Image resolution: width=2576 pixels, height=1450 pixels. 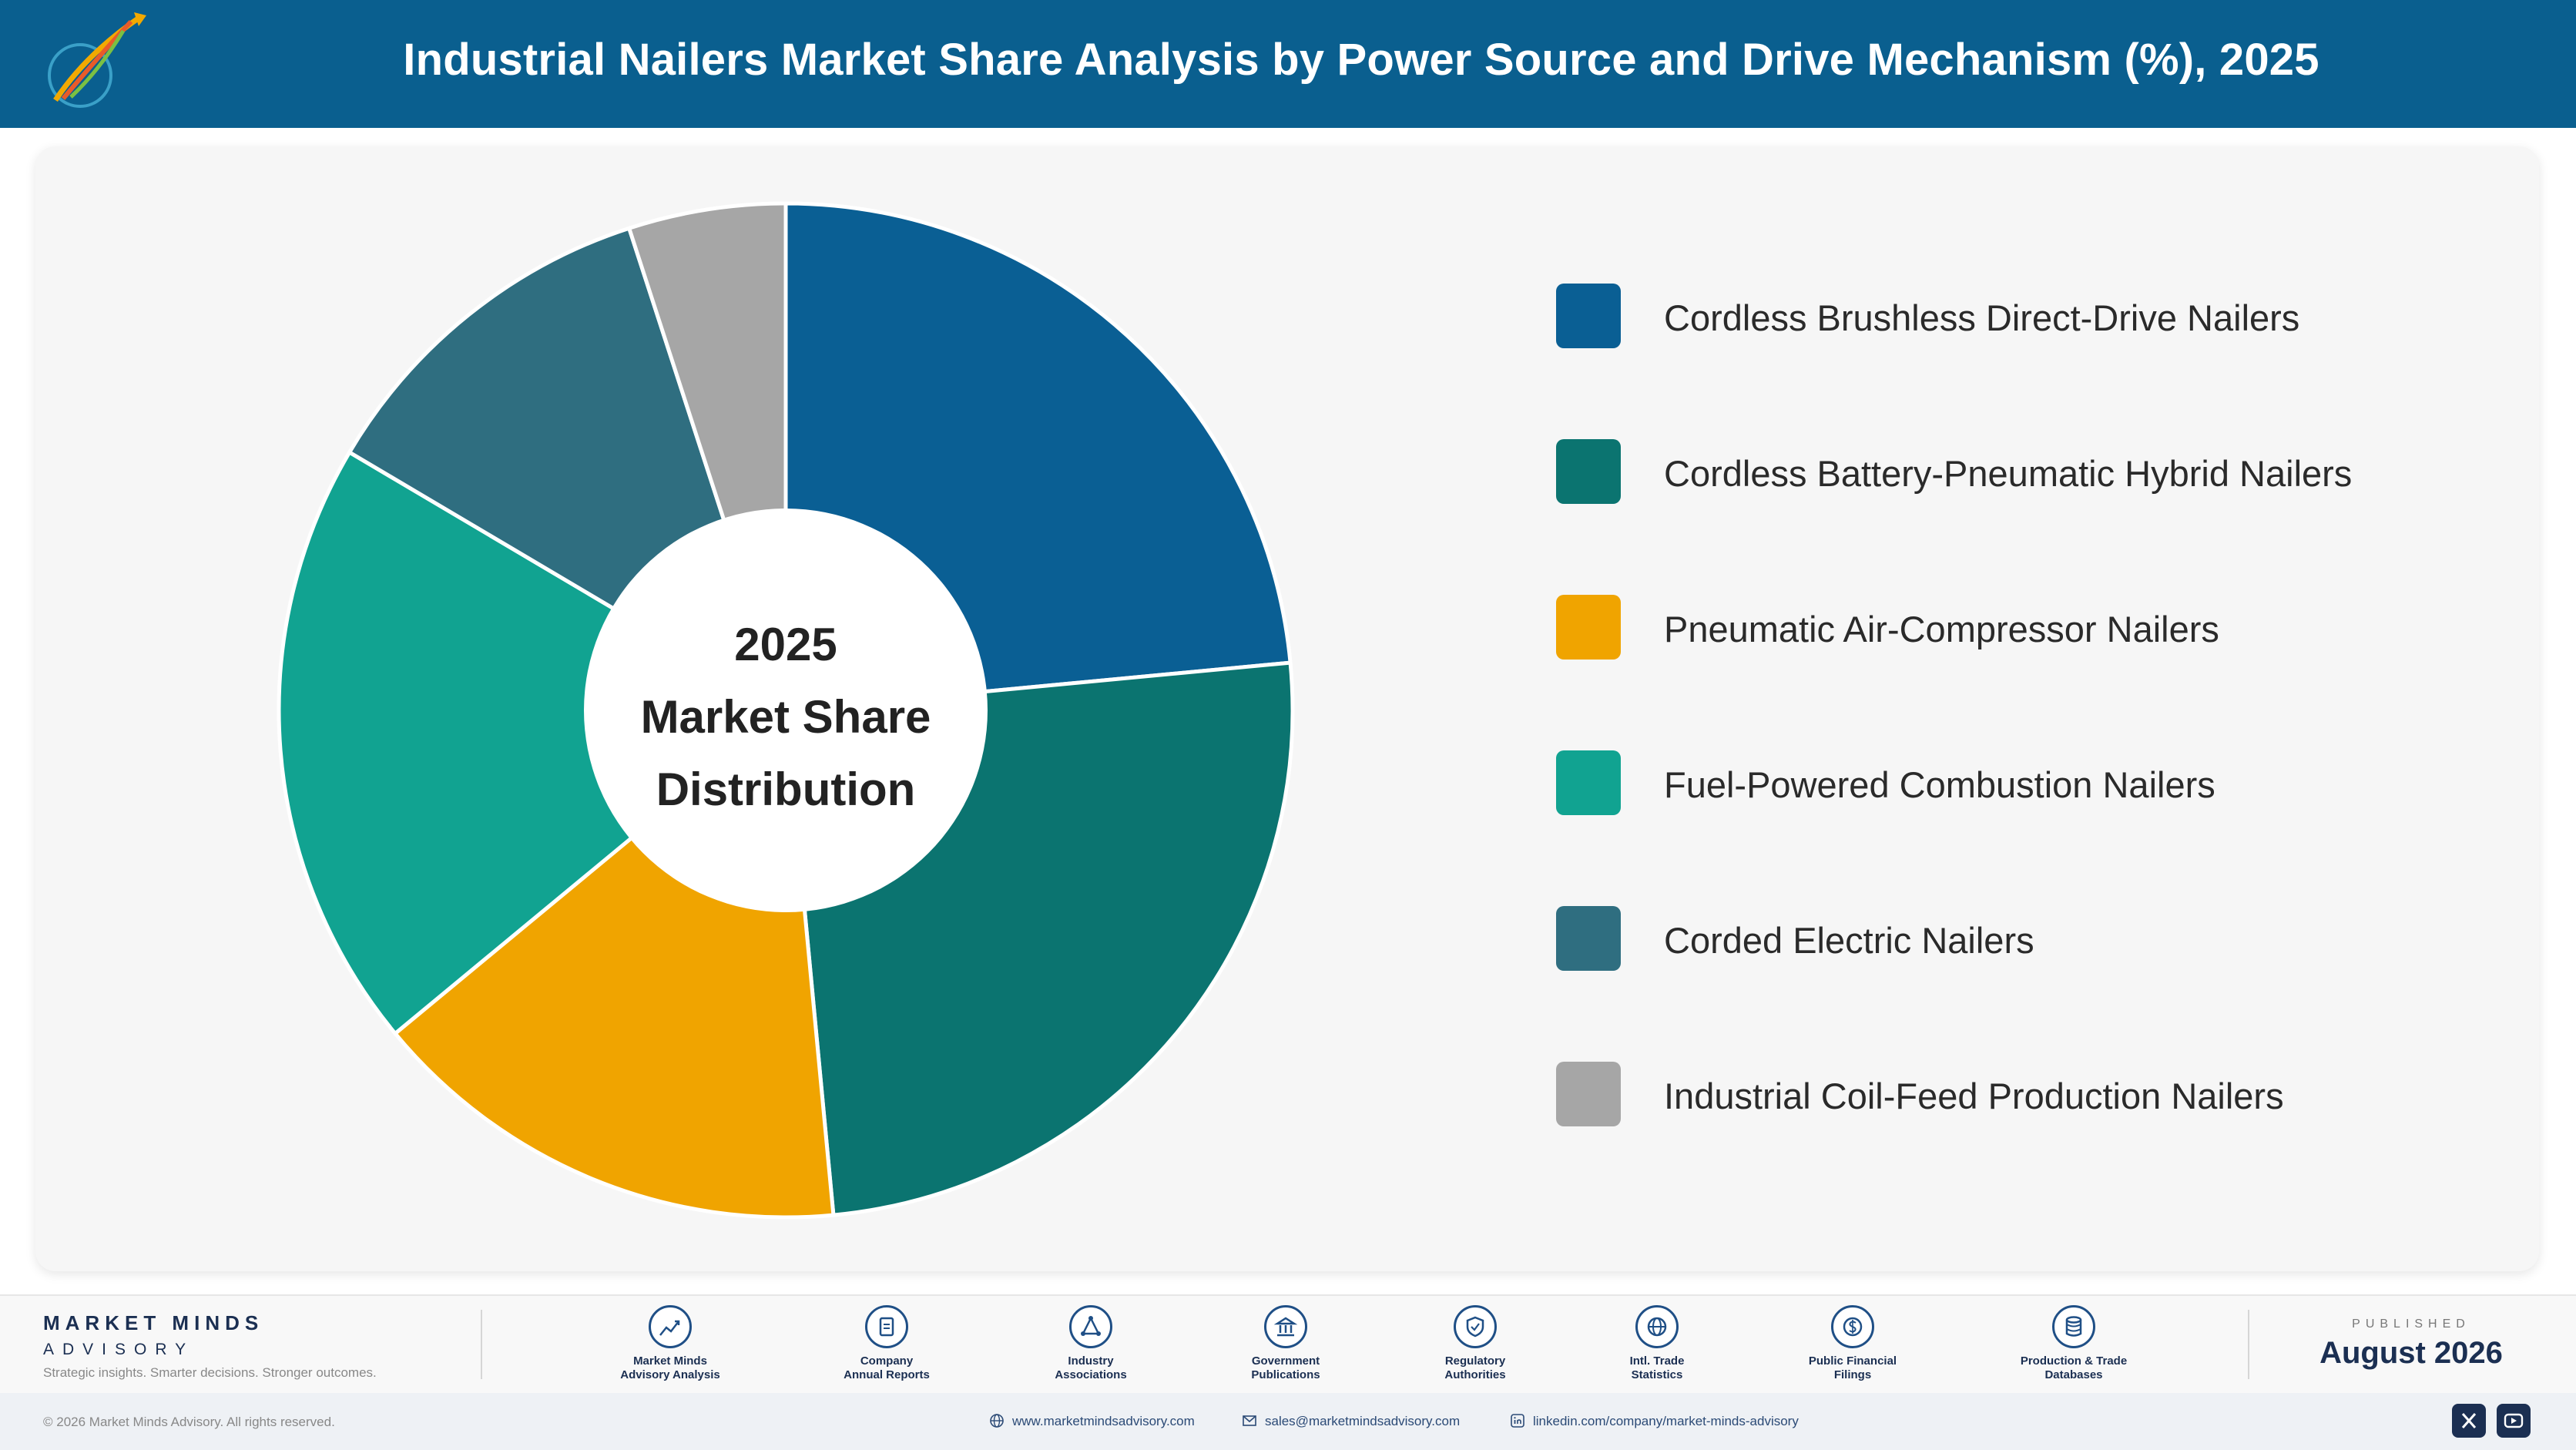 What do you see at coordinates (1517, 1421) in the screenshot?
I see `linkedin-icon` at bounding box center [1517, 1421].